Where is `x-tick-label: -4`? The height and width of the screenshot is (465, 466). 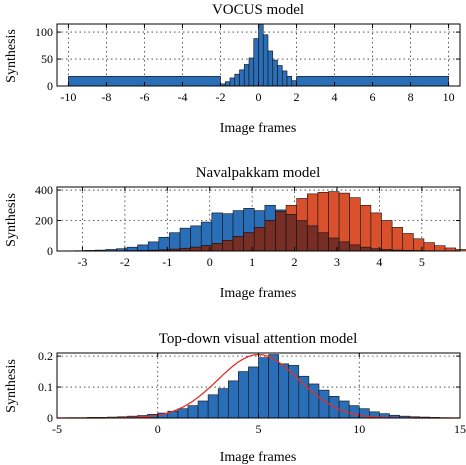
x-tick-label: -4 is located at coordinates (182, 97).